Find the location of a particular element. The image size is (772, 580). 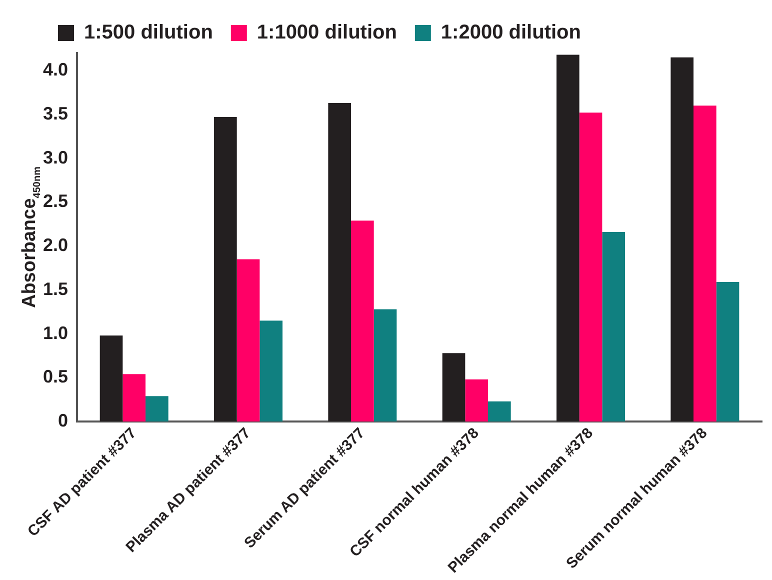

legend-label: 1:2000 dilution is located at coordinates (510, 33).